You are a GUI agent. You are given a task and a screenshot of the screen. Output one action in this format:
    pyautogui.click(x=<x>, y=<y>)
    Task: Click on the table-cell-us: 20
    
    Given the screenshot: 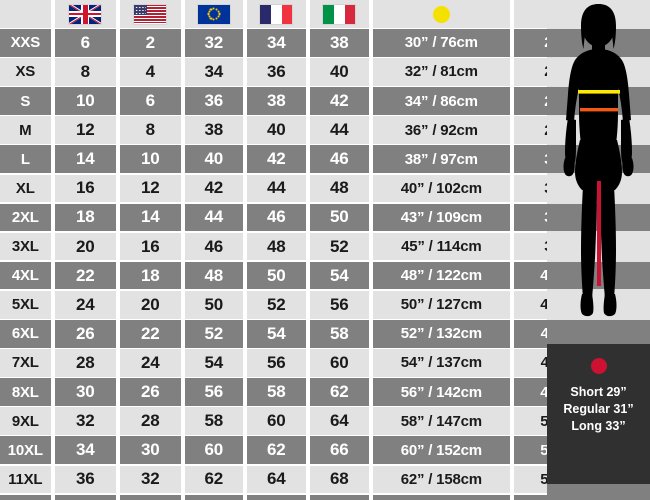 What is the action you would take?
    pyautogui.click(x=150, y=304)
    